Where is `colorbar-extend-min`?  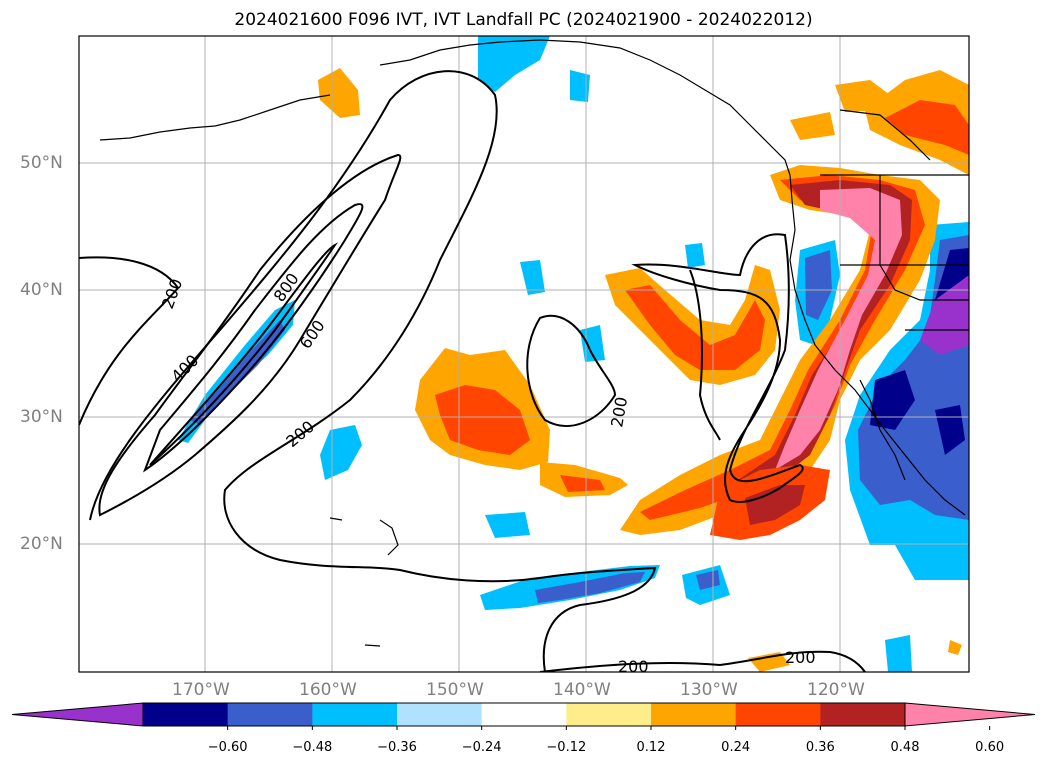
colorbar-extend-min is located at coordinates (77, 714).